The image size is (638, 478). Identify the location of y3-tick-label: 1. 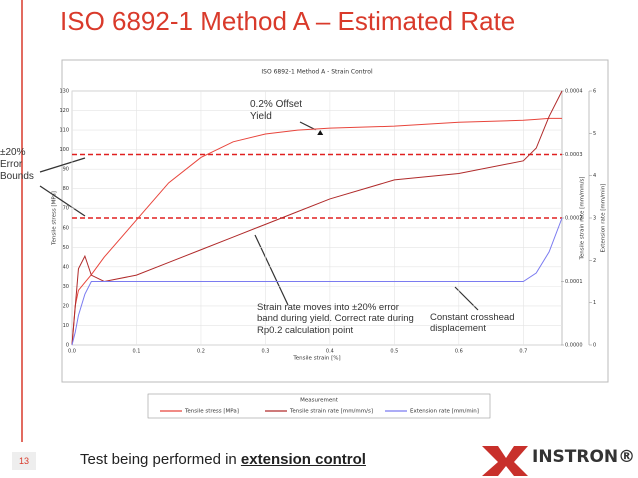
(594, 303).